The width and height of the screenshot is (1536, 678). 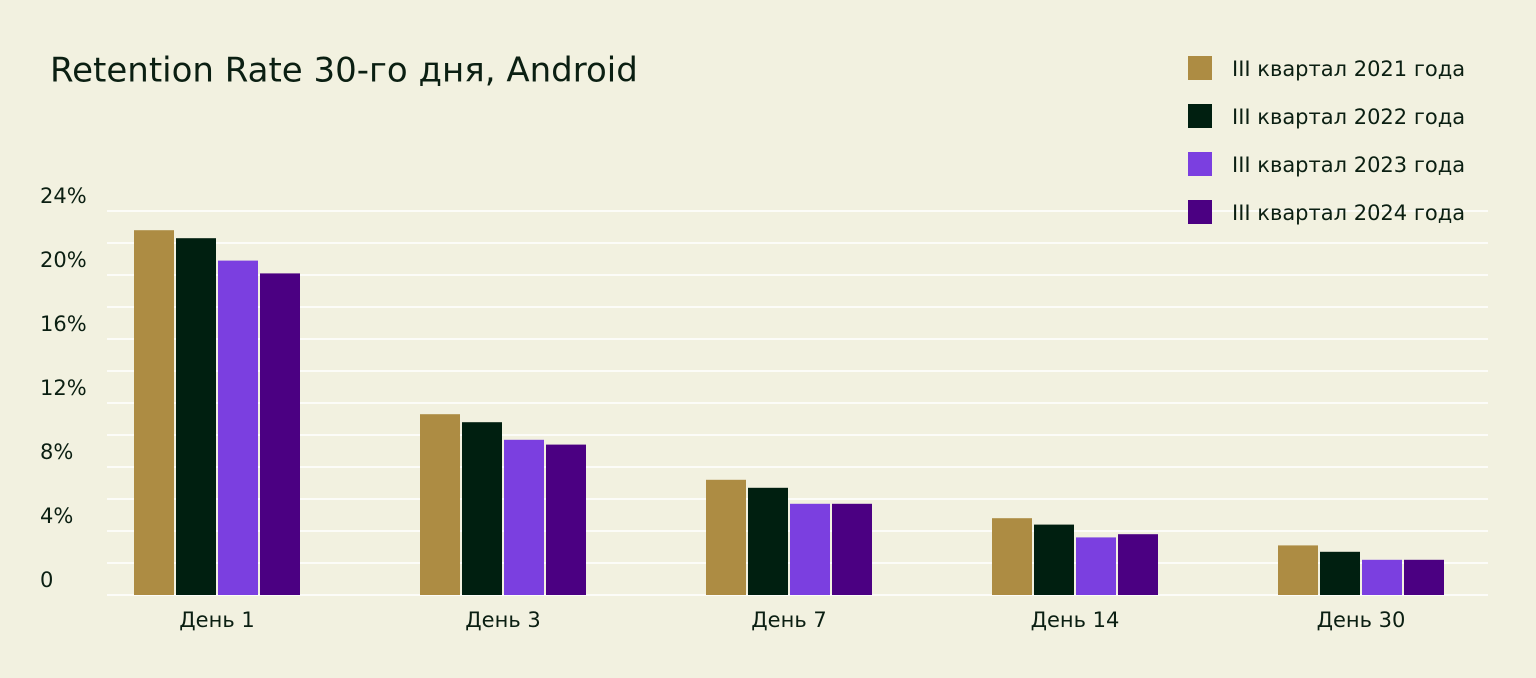 I want to click on y-tick-label: 12%, so click(x=63, y=388).